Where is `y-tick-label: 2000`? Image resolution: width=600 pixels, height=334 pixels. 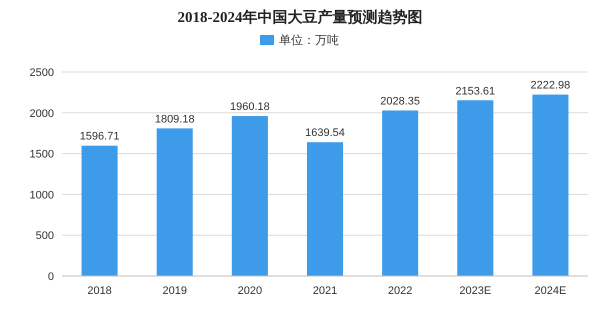
y-tick-label: 2000 is located at coordinates (42, 114).